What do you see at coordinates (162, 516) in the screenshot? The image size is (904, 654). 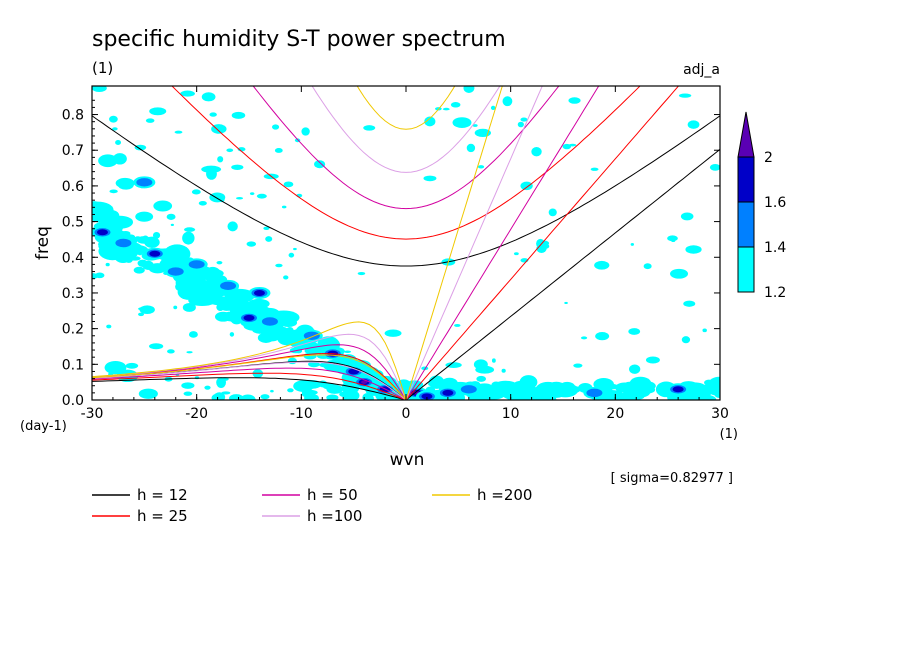 I see `legend-label: h = 25` at bounding box center [162, 516].